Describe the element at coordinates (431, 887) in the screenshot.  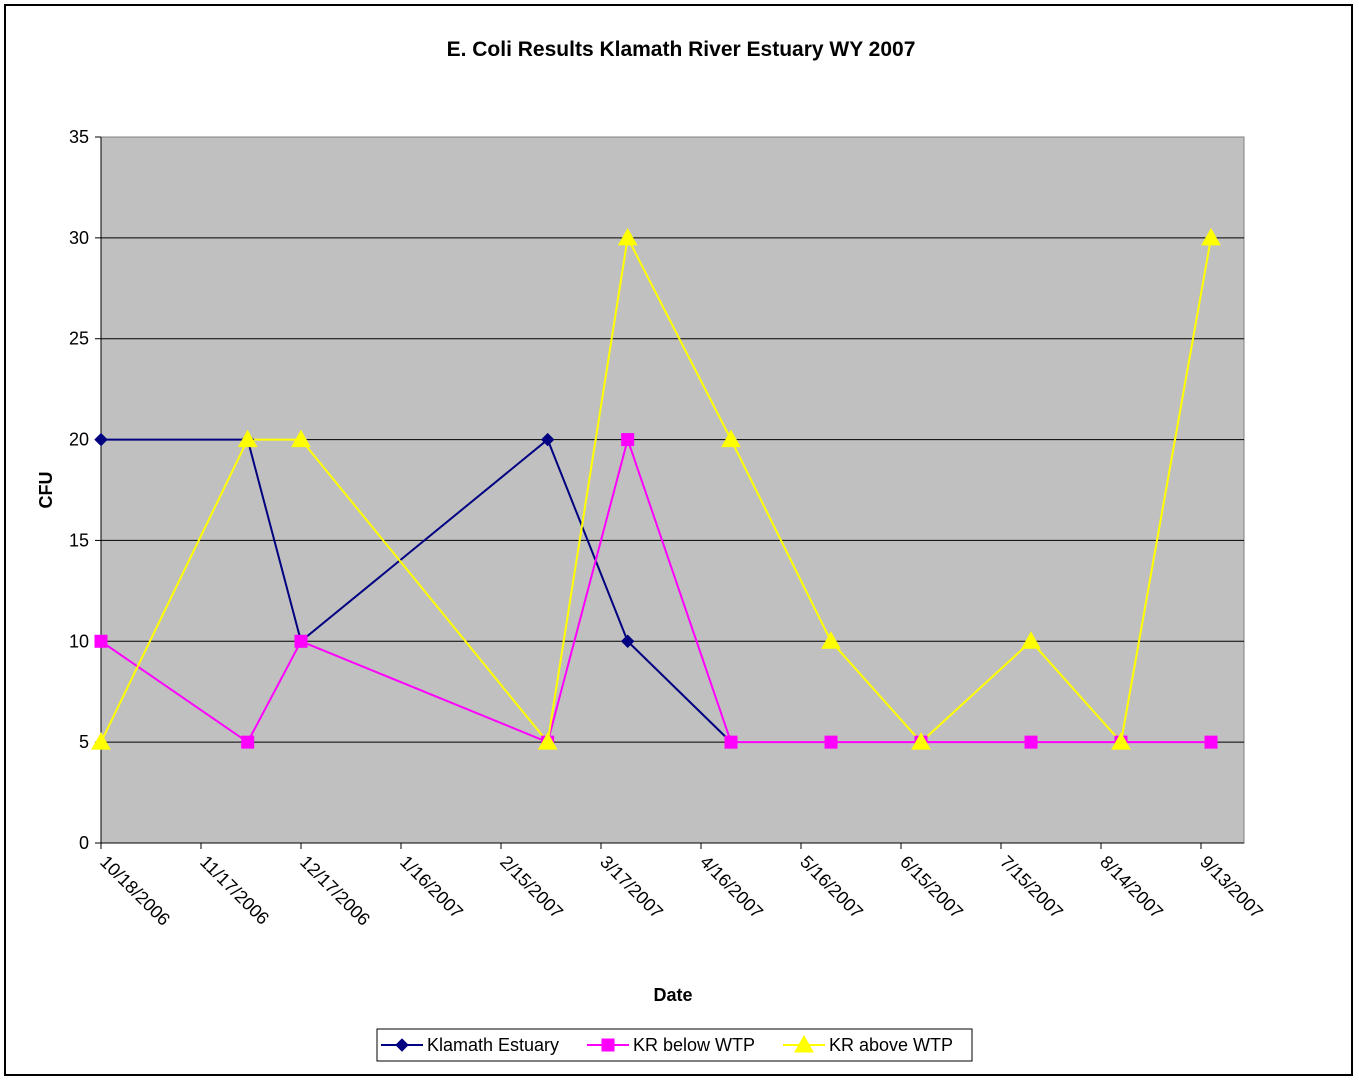
I see `x-tick-label-3: 1/16/2007` at that location.